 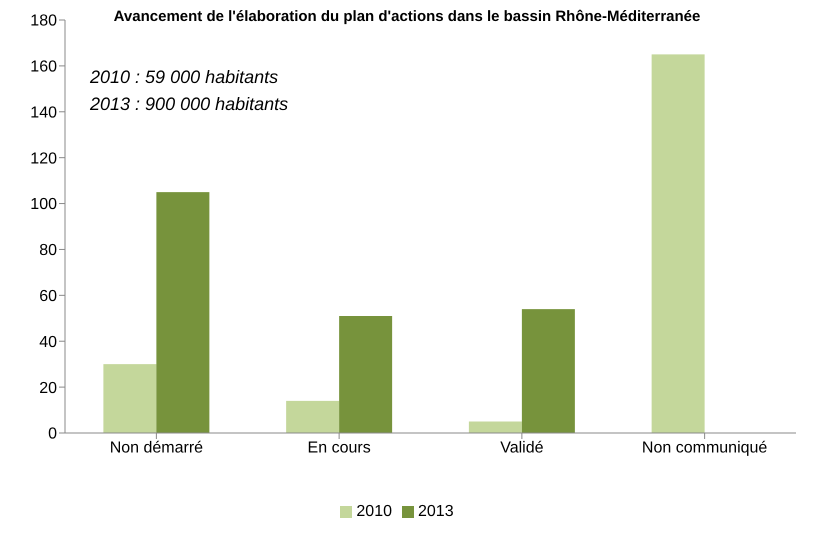 I want to click on y-tick-label: 160, so click(x=44, y=67).